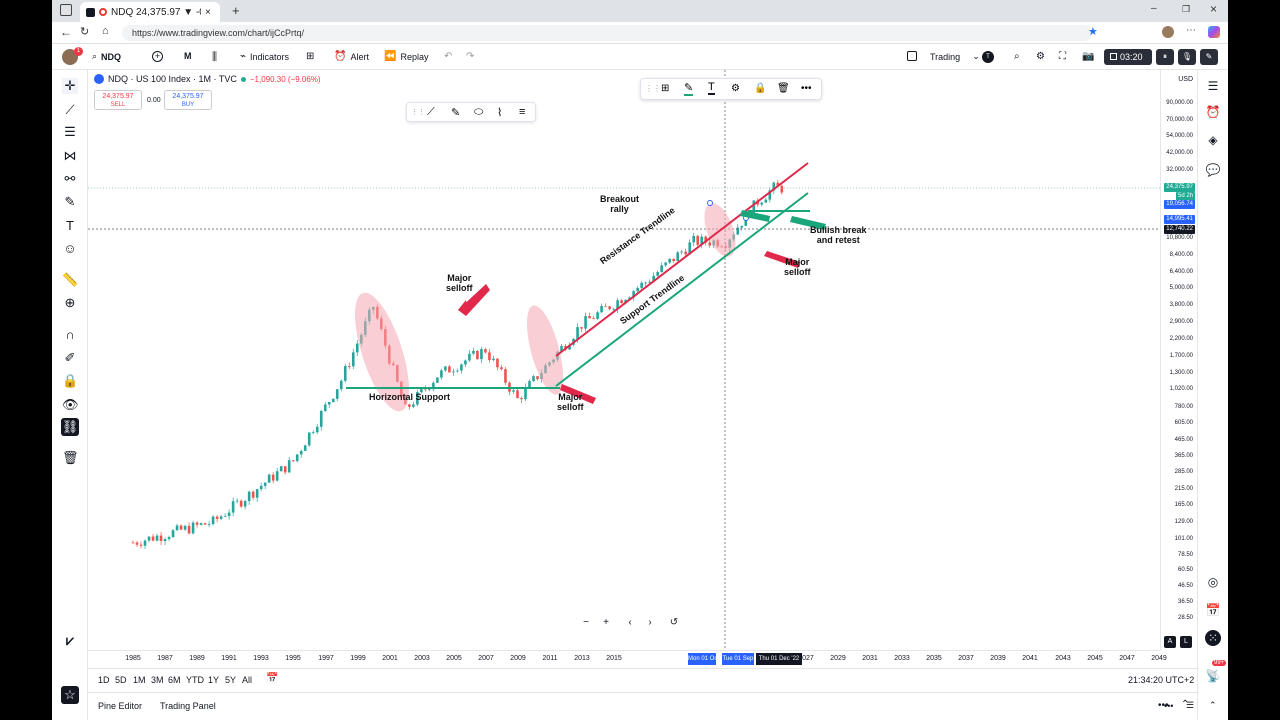 Image resolution: width=1280 pixels, height=720 pixels. What do you see at coordinates (760, 88) in the screenshot?
I see `lock-icon: 🔒` at bounding box center [760, 88].